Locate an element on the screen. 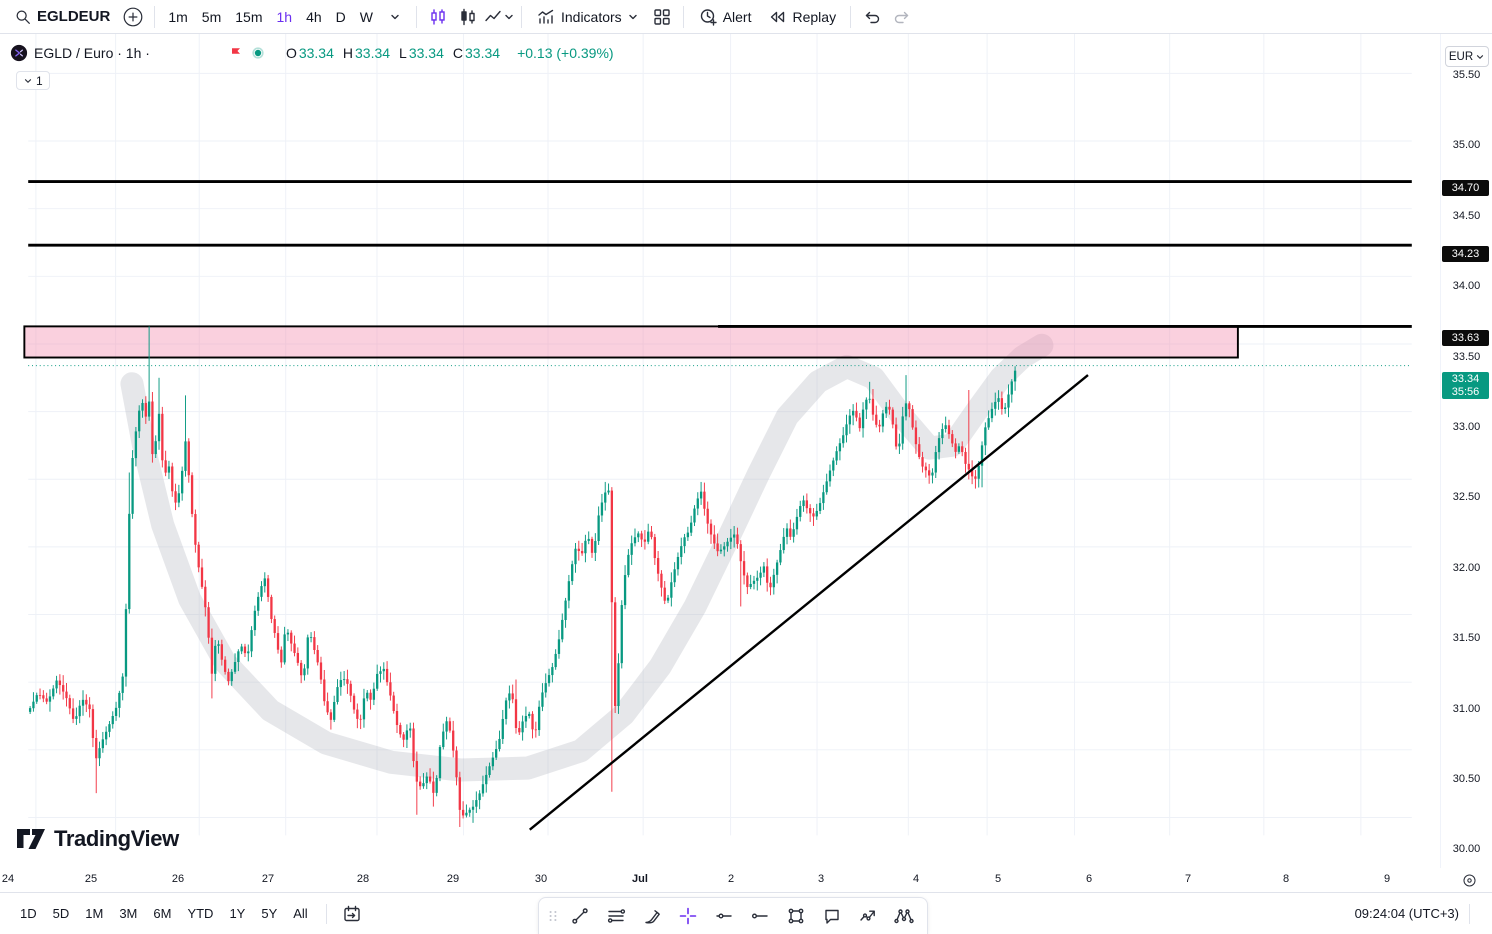 This screenshot has height=934, width=1492. time-axis: 24 25 26 27 28 29 30 Jul 2 3 4 5 6 7 8 9 is located at coordinates (746, 880).